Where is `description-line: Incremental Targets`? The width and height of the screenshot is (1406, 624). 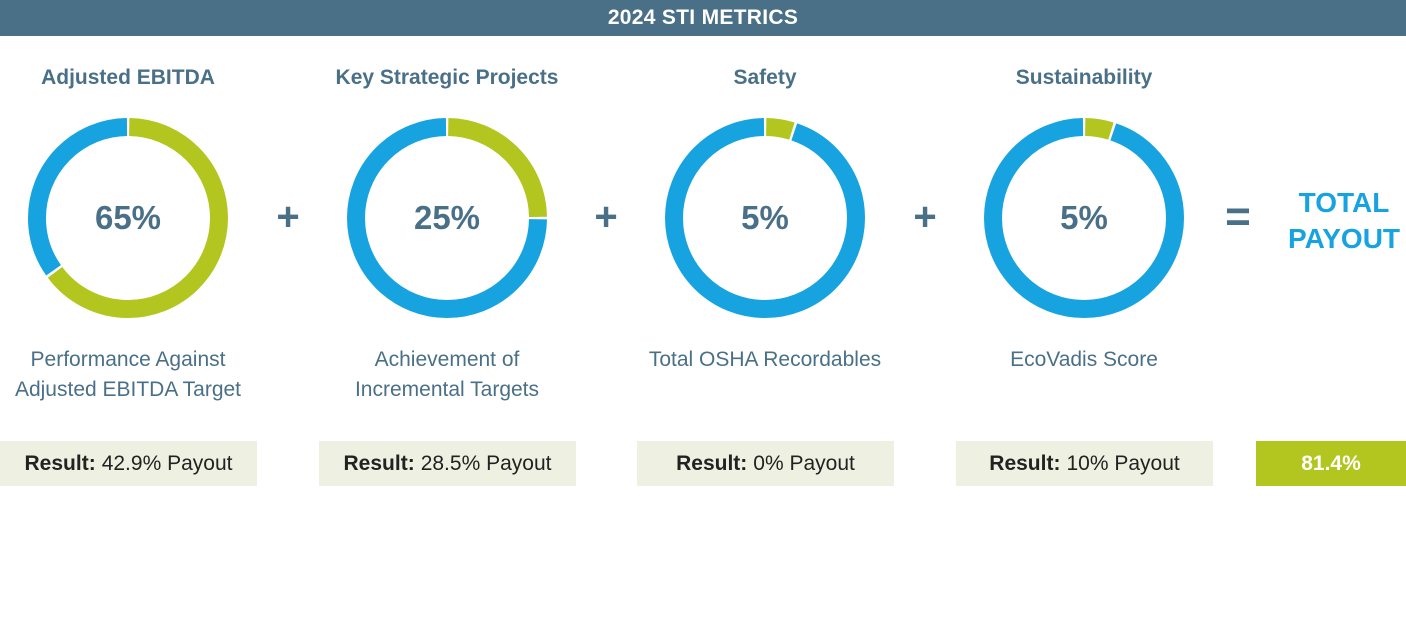 description-line: Incremental Targets is located at coordinates (447, 389).